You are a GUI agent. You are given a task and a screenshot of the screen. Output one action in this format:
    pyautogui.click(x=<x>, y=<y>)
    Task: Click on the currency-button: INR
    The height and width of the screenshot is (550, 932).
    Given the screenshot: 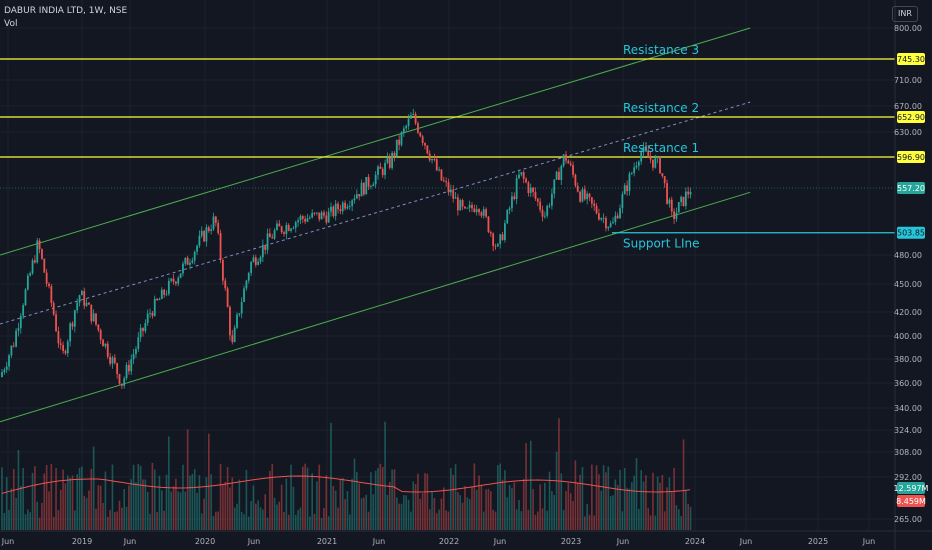 What is the action you would take?
    pyautogui.click(x=905, y=14)
    